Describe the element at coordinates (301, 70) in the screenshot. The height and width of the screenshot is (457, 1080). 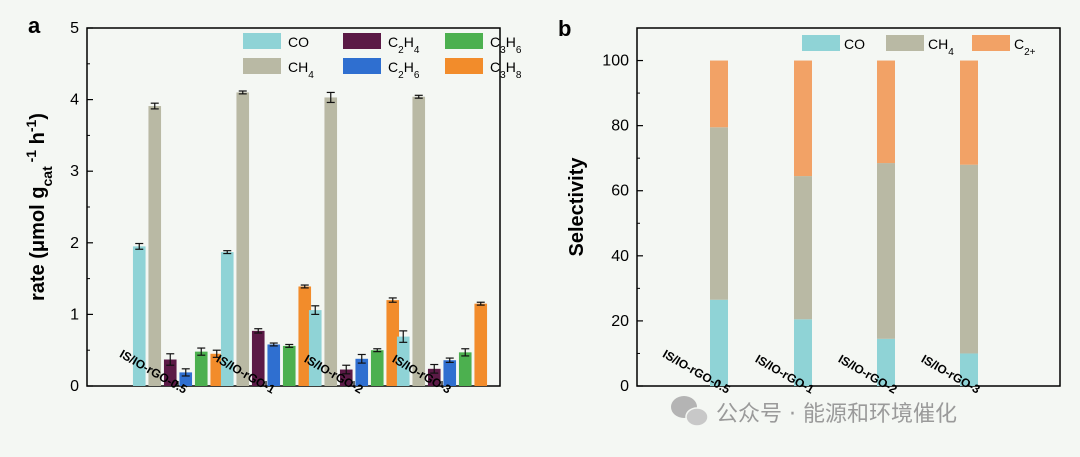
I see `legend-label-CH4: CH4` at that location.